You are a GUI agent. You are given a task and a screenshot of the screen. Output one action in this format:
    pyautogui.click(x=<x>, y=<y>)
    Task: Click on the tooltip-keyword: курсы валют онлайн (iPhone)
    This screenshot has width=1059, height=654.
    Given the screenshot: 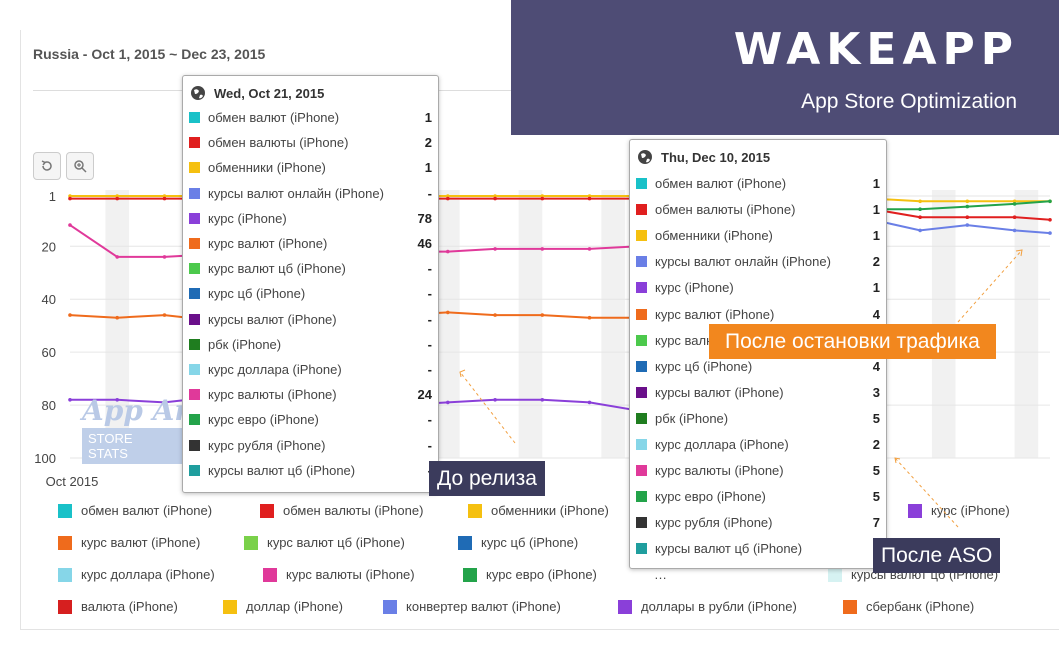 What is the action you would take?
    pyautogui.click(x=743, y=262)
    